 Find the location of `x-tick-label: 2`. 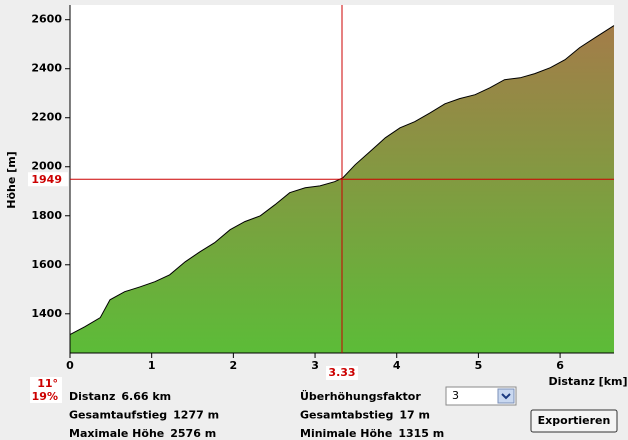

x-tick-label: 2 is located at coordinates (234, 365).